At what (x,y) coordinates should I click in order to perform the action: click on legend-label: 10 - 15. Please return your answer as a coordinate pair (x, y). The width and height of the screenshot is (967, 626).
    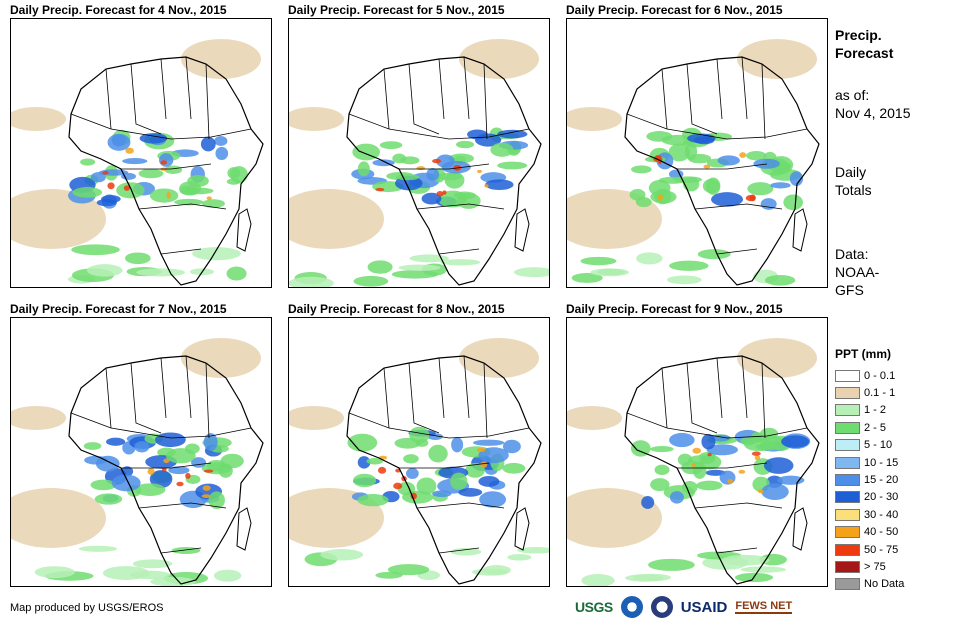
    Looking at the image, I should click on (881, 462).